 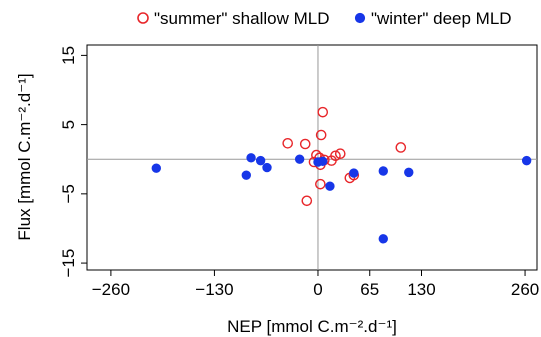 I want to click on x-tick-label: 130, so click(x=421, y=289).